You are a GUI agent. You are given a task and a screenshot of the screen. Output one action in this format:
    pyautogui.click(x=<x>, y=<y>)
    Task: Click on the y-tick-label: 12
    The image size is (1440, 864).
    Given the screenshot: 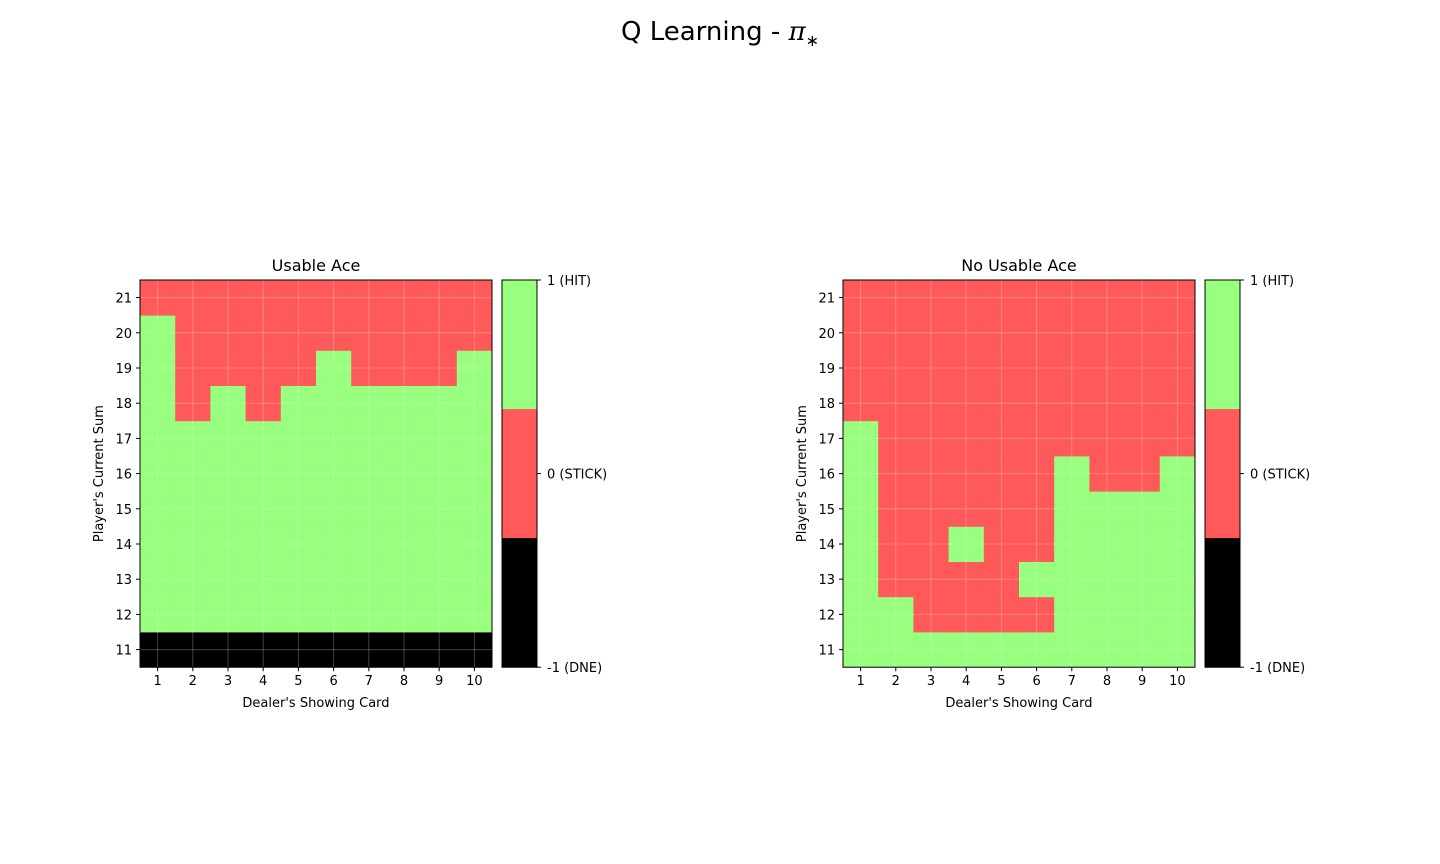 What is the action you would take?
    pyautogui.click(x=123, y=615)
    